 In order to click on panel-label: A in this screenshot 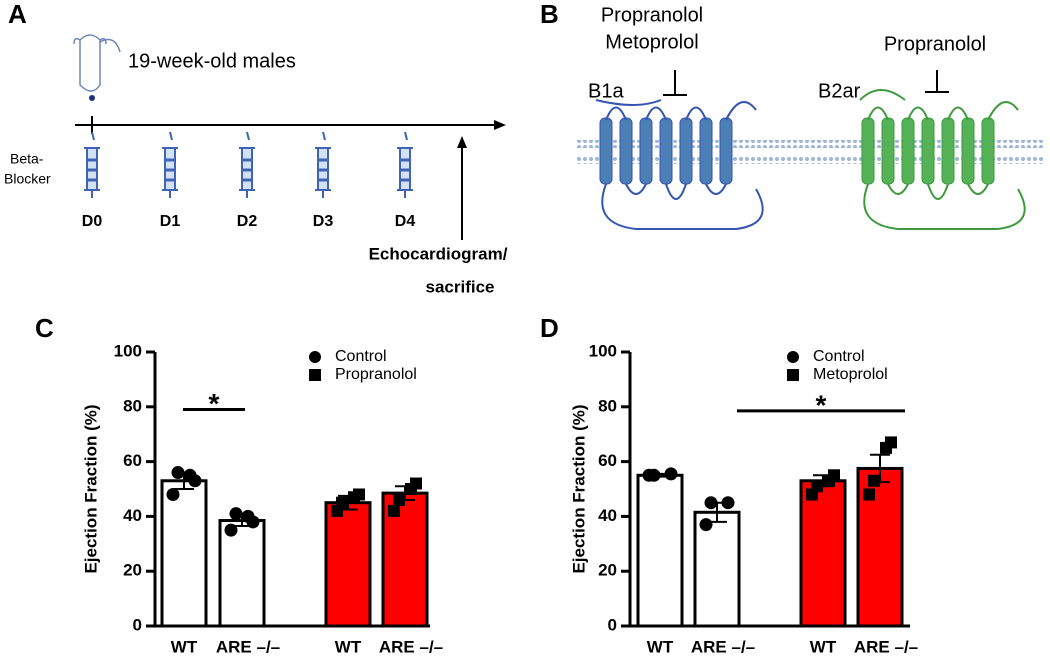, I will do `click(17, 14)`.